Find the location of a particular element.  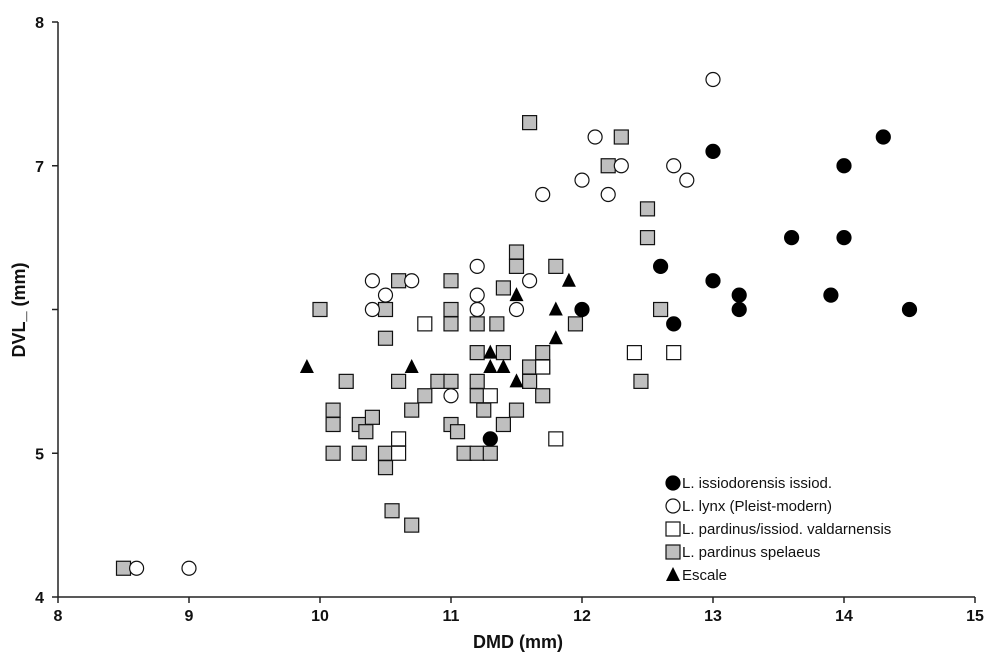

x-axis-title: DMD (mm) is located at coordinates (518, 642).